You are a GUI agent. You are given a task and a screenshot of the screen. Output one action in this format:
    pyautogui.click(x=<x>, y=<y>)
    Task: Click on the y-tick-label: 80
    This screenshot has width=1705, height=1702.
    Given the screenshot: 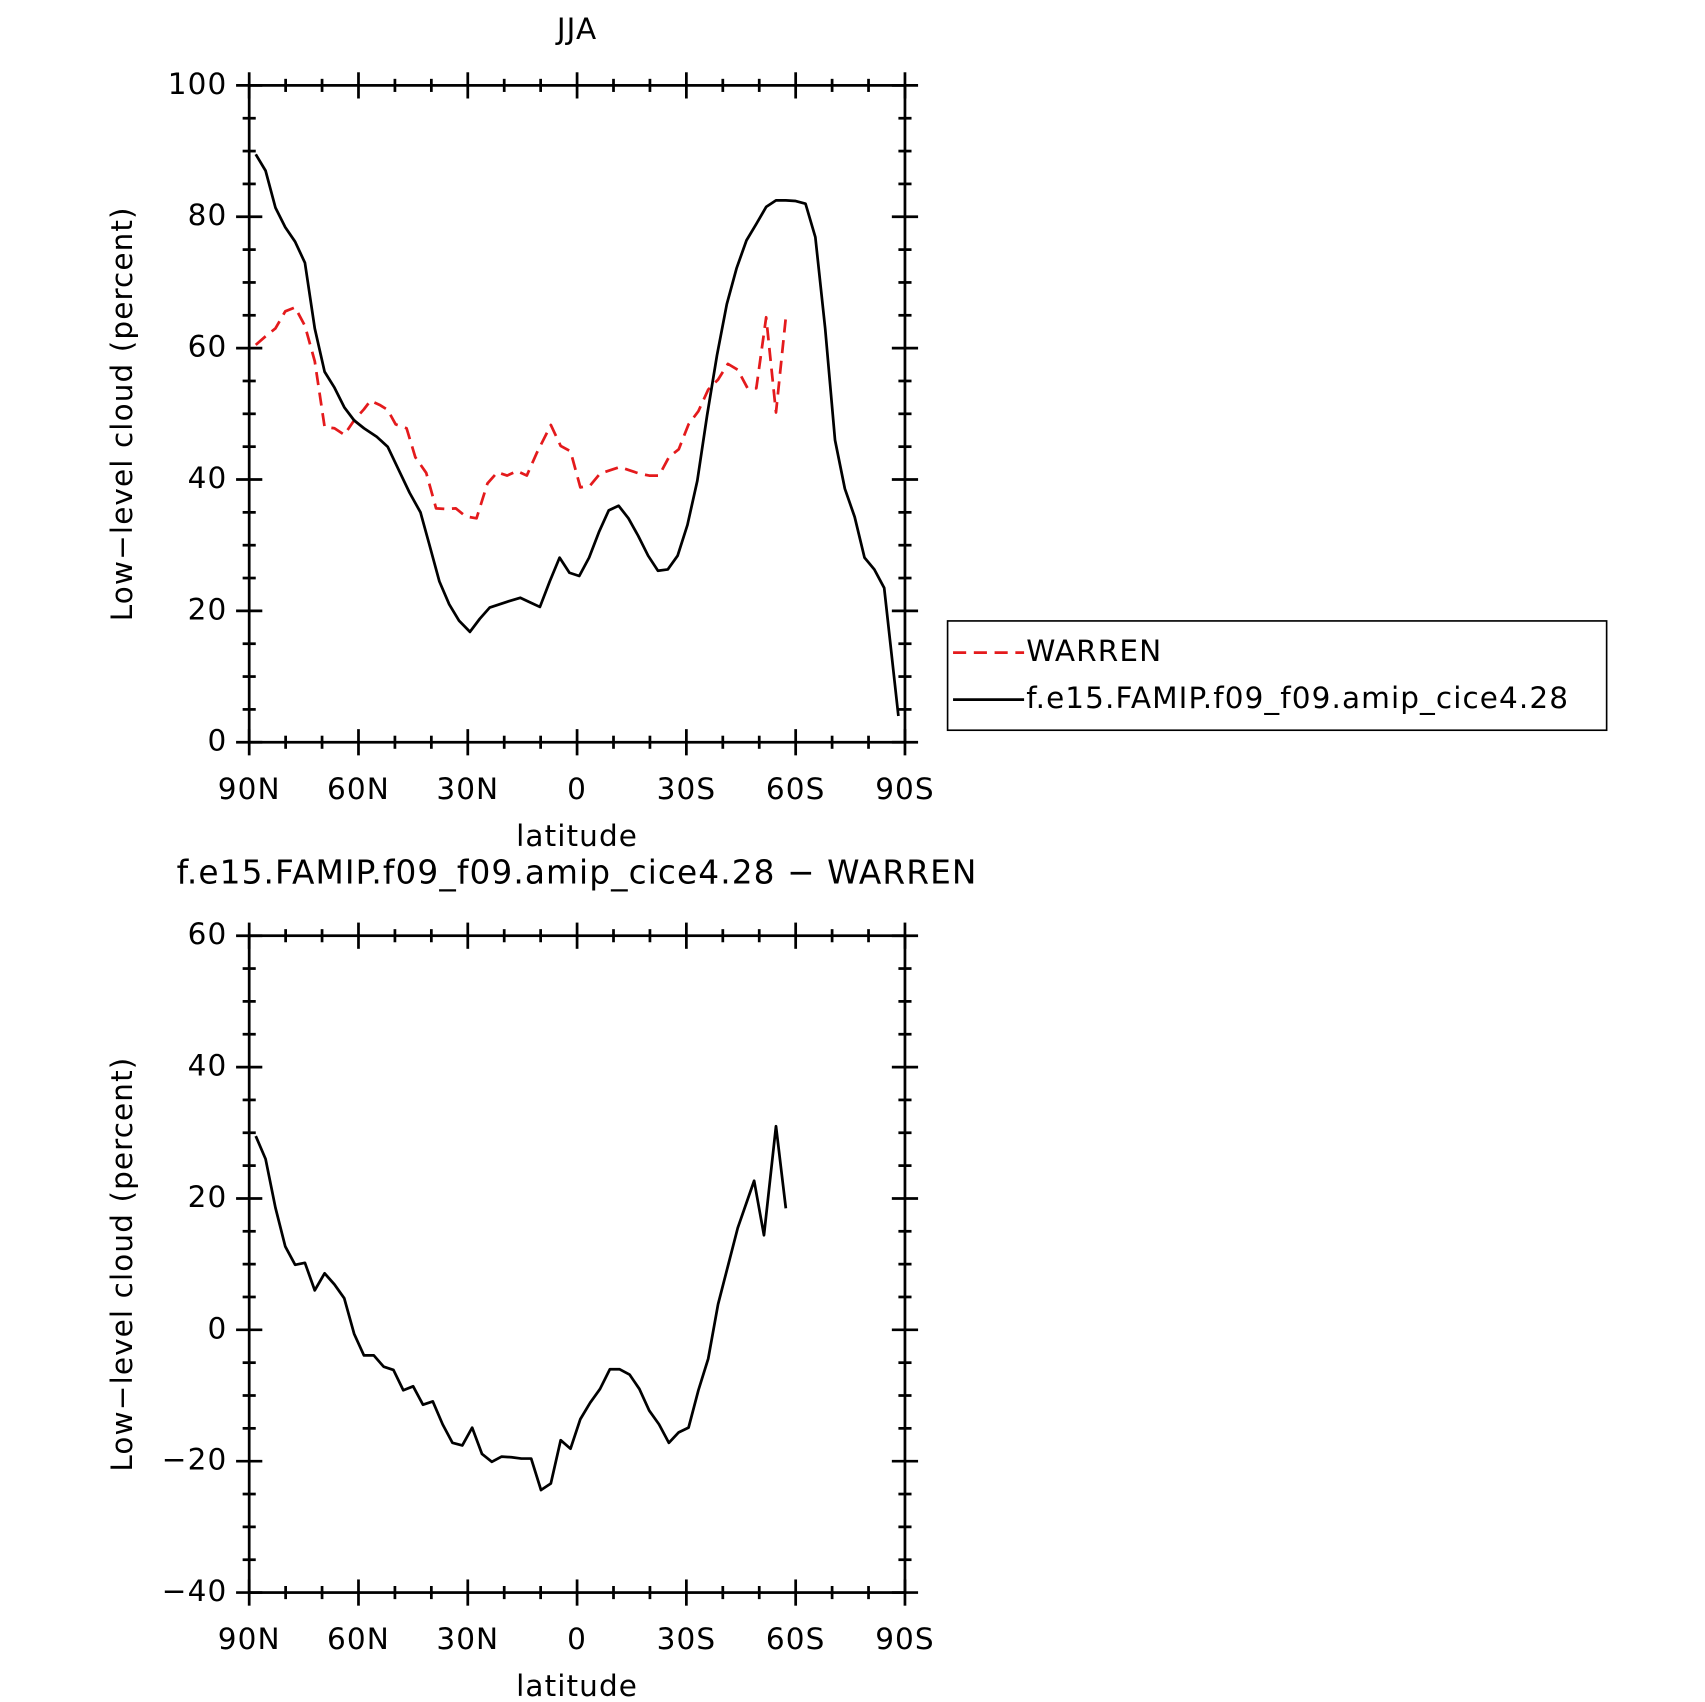 What is the action you would take?
    pyautogui.click(x=208, y=215)
    